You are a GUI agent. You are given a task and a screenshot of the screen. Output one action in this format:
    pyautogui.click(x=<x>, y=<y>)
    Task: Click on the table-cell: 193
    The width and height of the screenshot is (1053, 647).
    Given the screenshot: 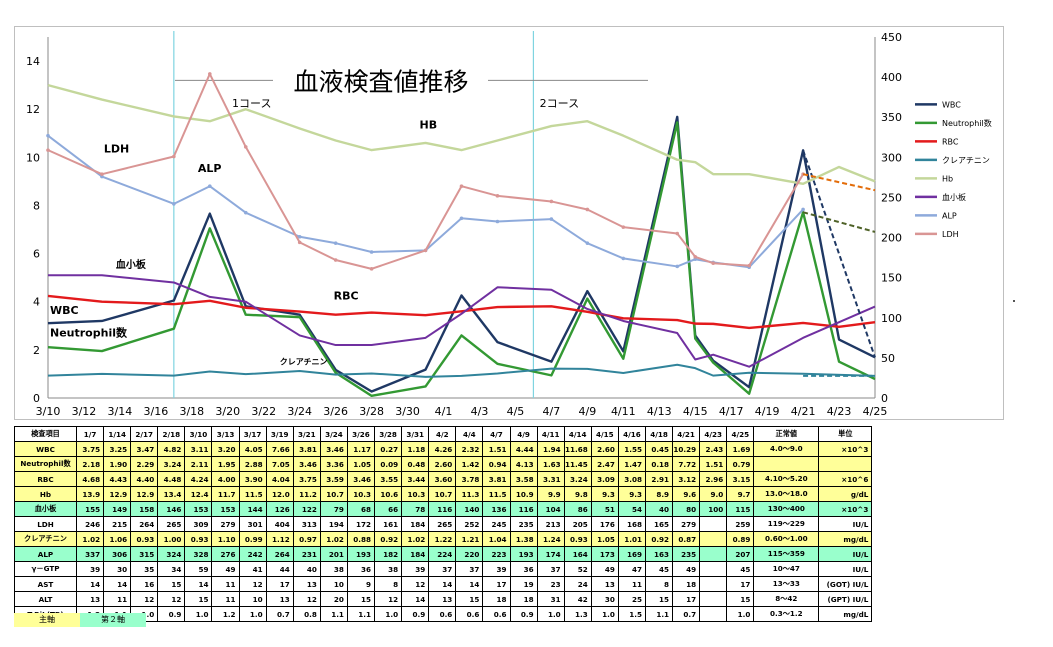 What is the action you would take?
    pyautogui.click(x=523, y=554)
    